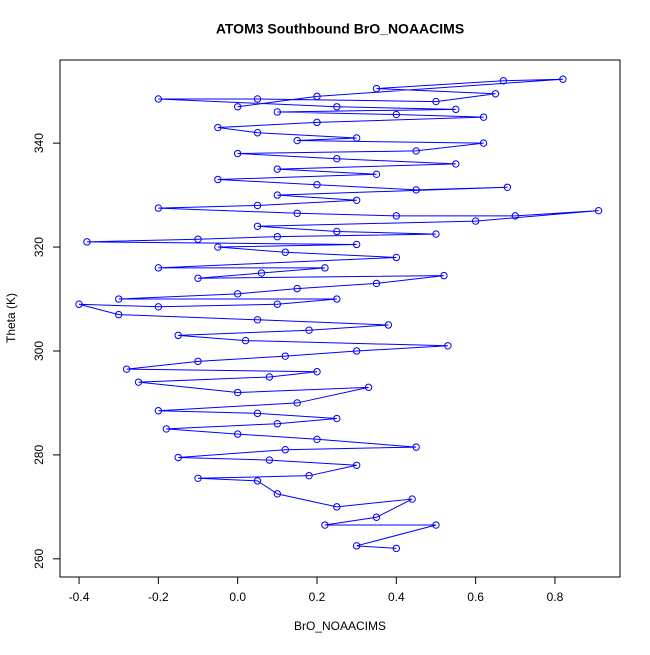 This screenshot has width=650, height=655. I want to click on chart-title: ATOM3 Southbound BrO_NOAACIMS, so click(340, 29).